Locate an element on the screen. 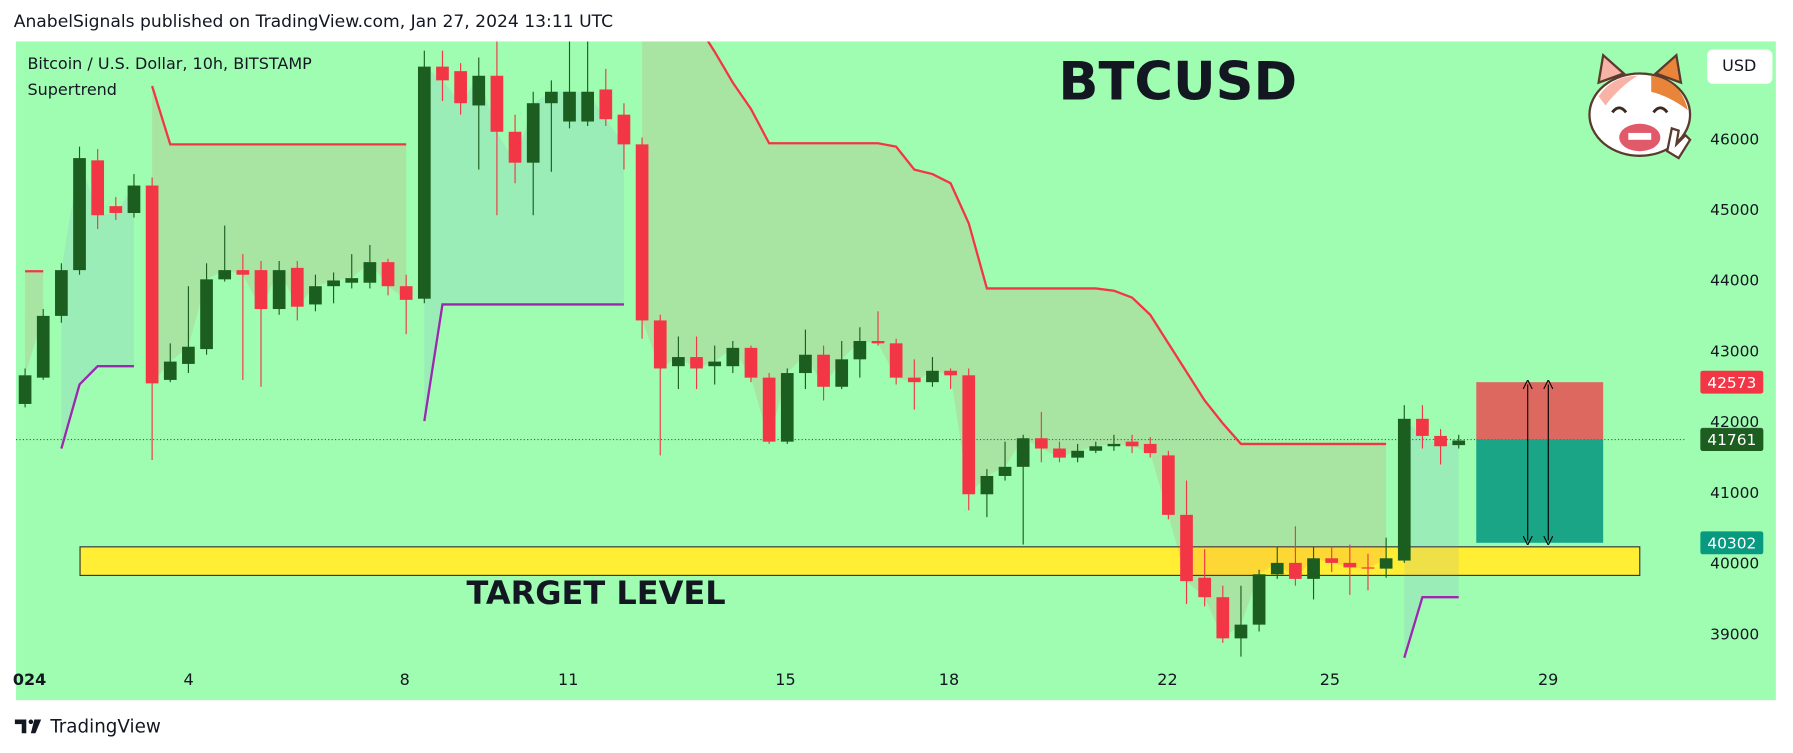 The width and height of the screenshot is (1793, 753). x-tick-label: 29 is located at coordinates (1548, 679).